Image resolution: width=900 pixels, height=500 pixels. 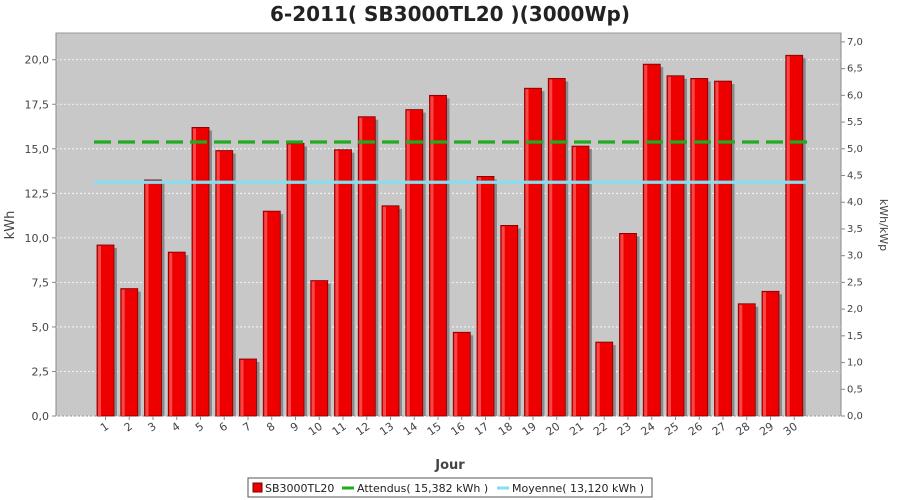 I want to click on x-tick-label: 29, so click(x=766, y=429).